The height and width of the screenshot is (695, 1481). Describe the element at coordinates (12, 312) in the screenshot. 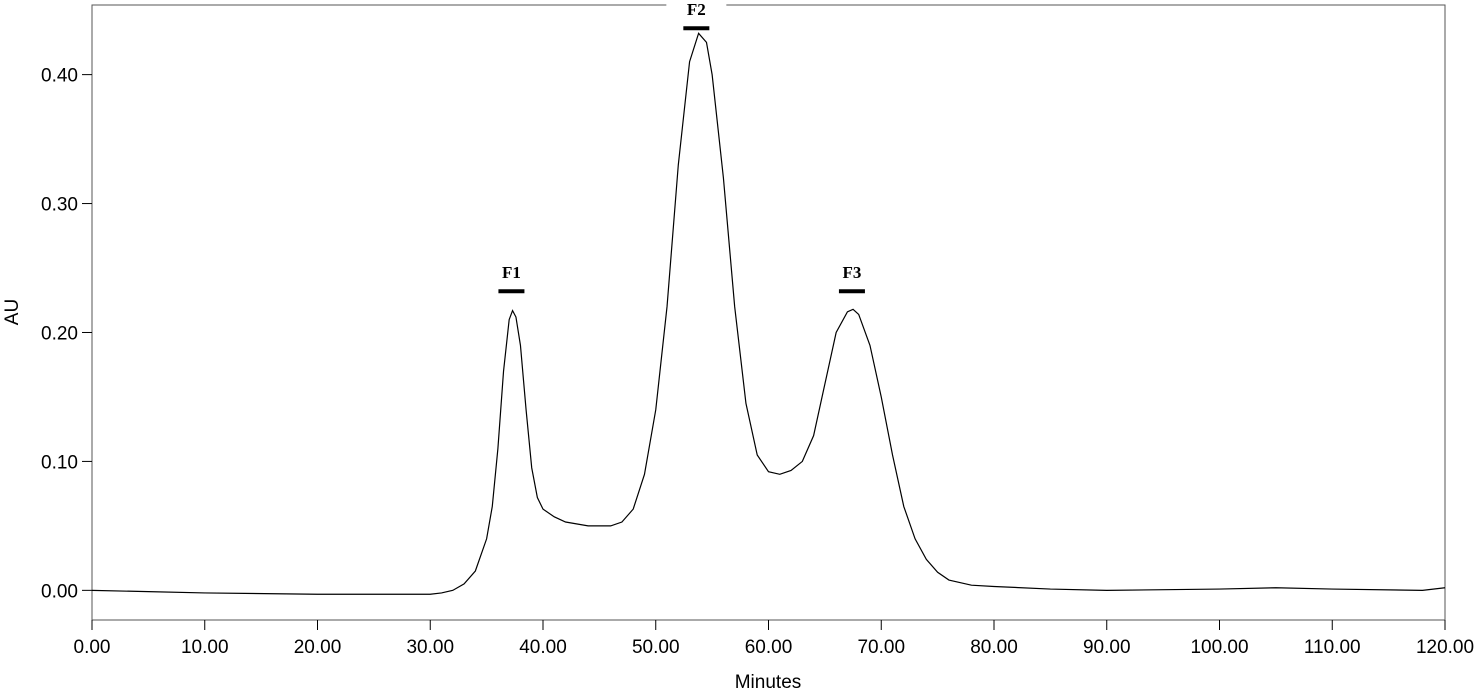

I see `y-axis-label: AU` at that location.